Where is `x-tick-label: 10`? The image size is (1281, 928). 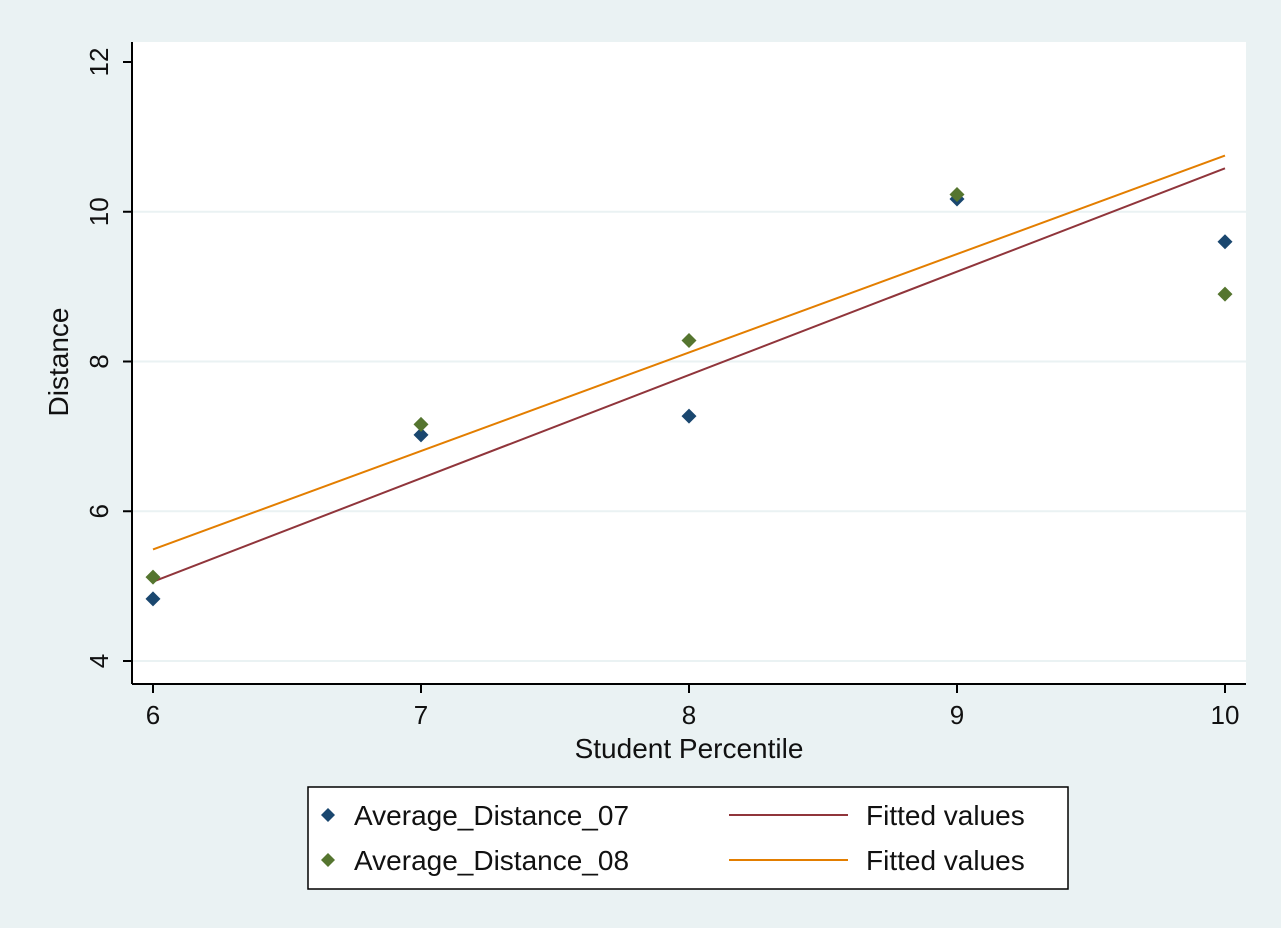
x-tick-label: 10 is located at coordinates (1225, 715).